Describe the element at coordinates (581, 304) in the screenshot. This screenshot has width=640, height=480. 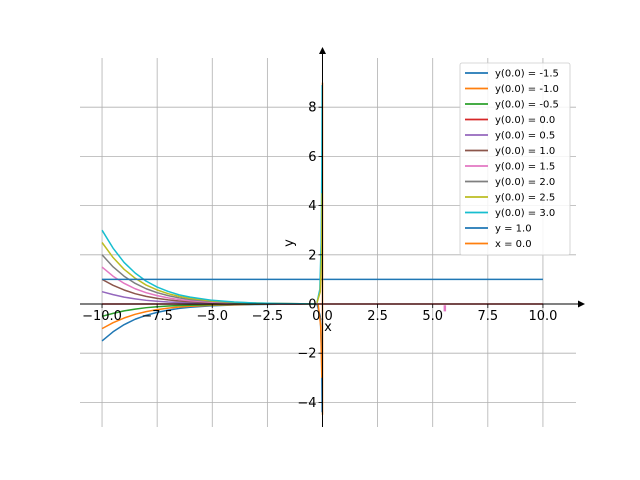
I see `x-axis-arrow` at that location.